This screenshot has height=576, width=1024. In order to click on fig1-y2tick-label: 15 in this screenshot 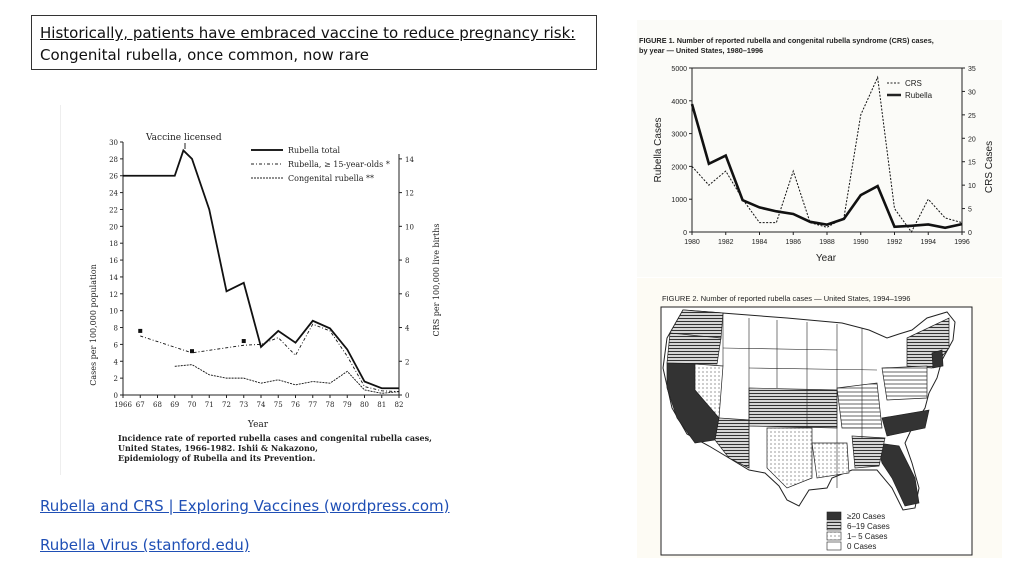, I will do `click(972, 163)`.